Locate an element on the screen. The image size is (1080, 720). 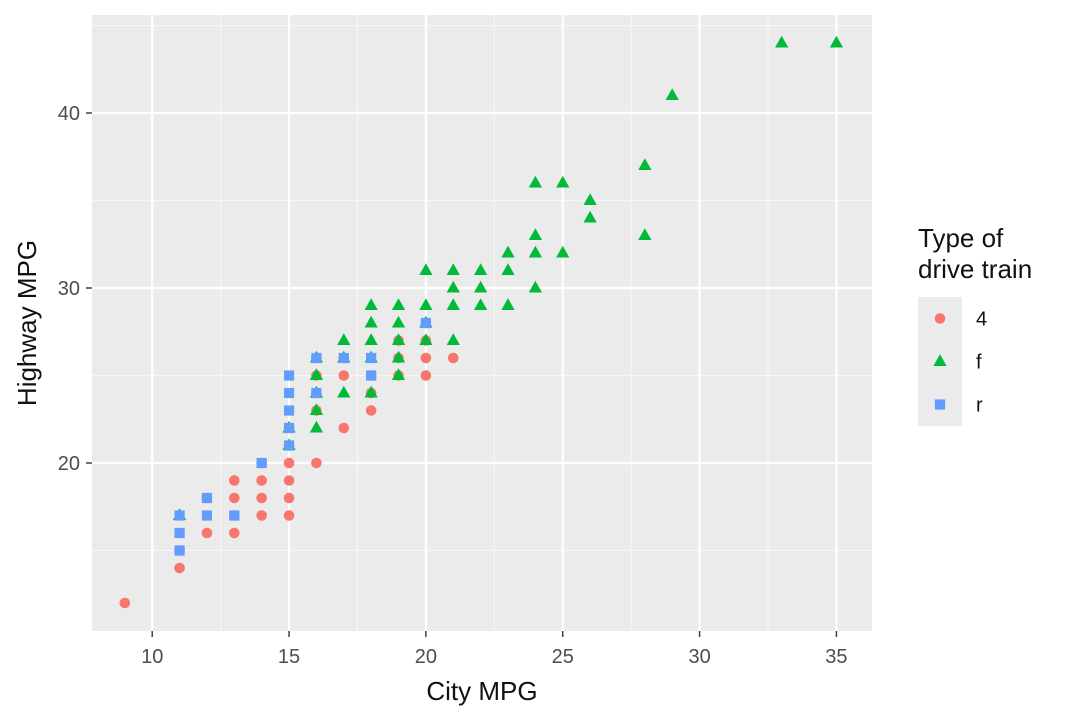
legend-title-line-1: Type of is located at coordinates (961, 238).